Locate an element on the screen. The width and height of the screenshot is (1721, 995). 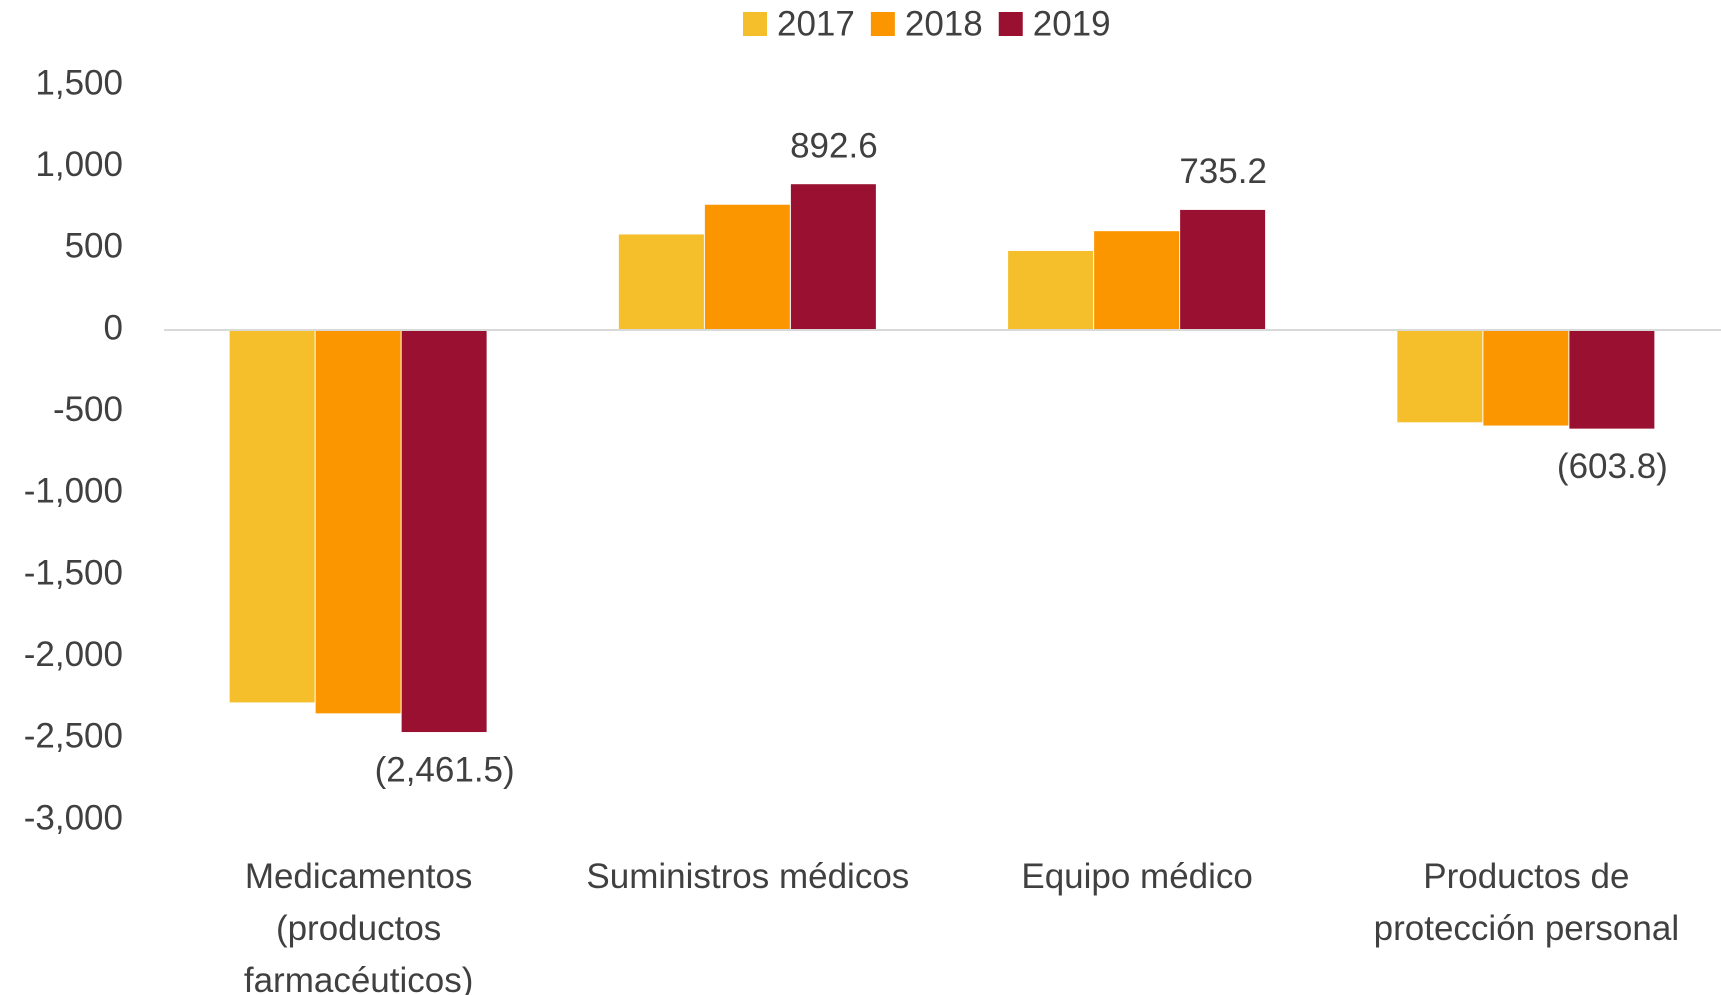
y-tick-label: 500 is located at coordinates (94, 246).